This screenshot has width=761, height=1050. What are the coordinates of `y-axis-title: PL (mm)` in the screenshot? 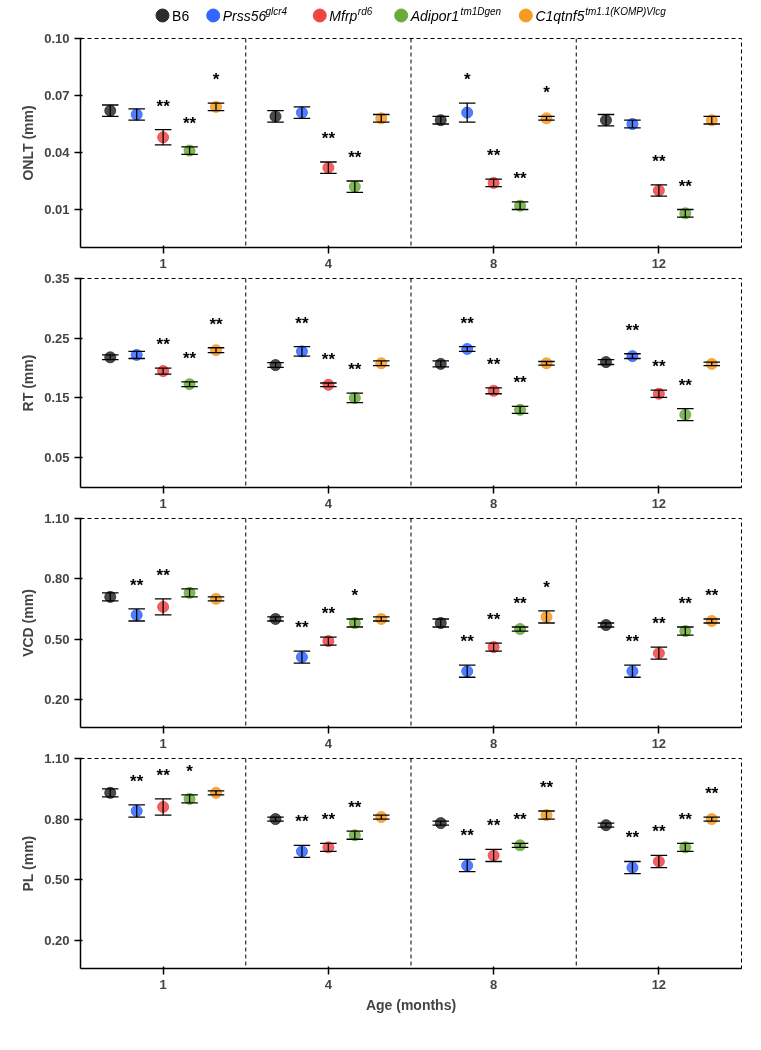 It's located at (28, 863).